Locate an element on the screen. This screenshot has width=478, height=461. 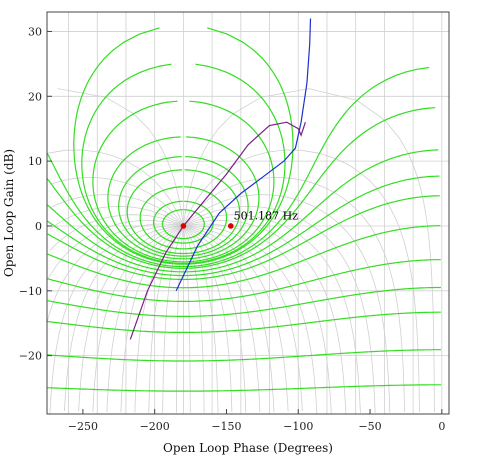
x-tick-label: −50 is located at coordinates (369, 426).